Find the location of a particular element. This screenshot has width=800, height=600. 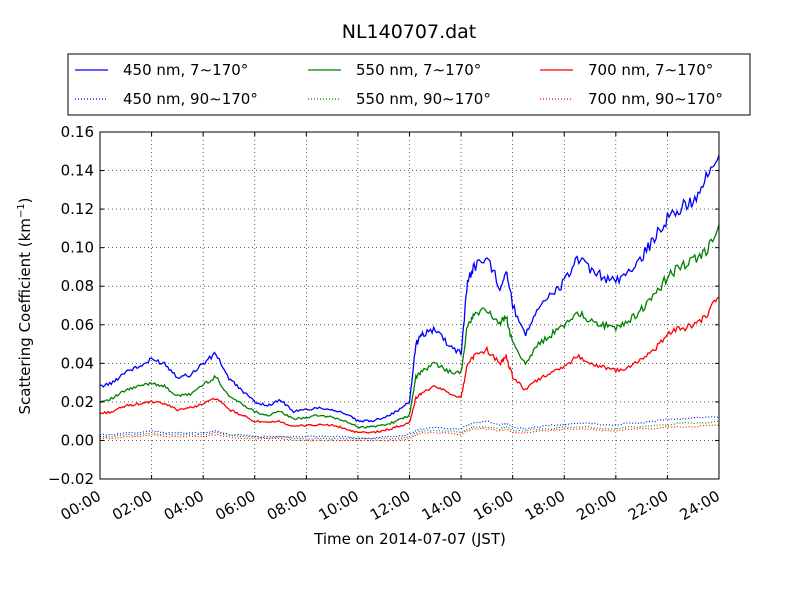

y-axis-label-superscript: −1 is located at coordinates (21, 210).